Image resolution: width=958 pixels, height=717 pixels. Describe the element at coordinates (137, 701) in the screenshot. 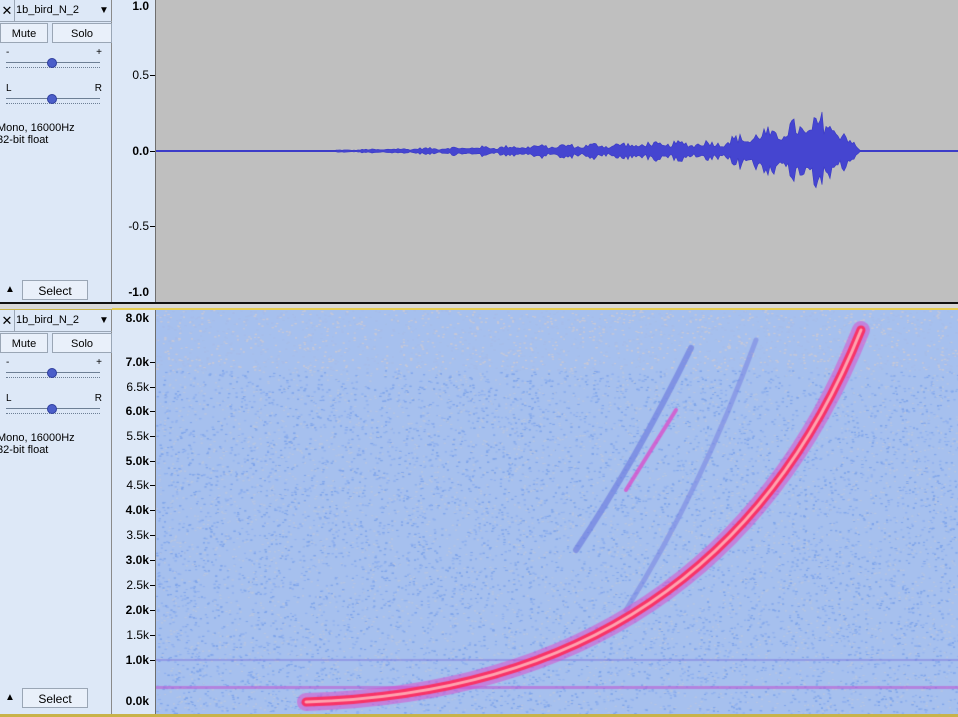

I see `ruler-tick: 0.0k` at that location.